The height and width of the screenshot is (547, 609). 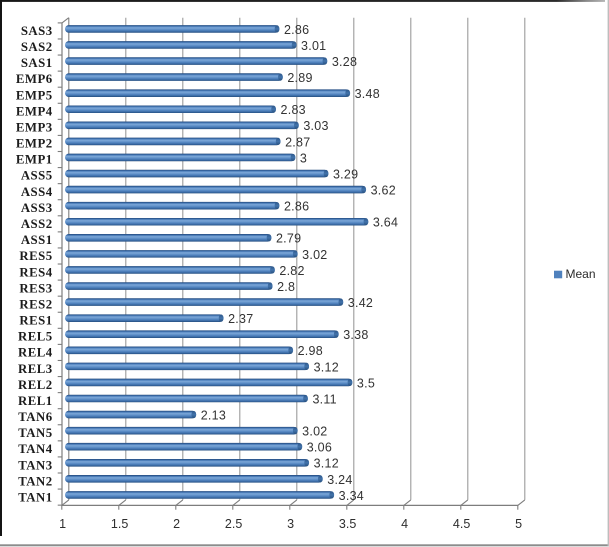 I want to click on svg-text: 2.83, so click(x=293, y=110).